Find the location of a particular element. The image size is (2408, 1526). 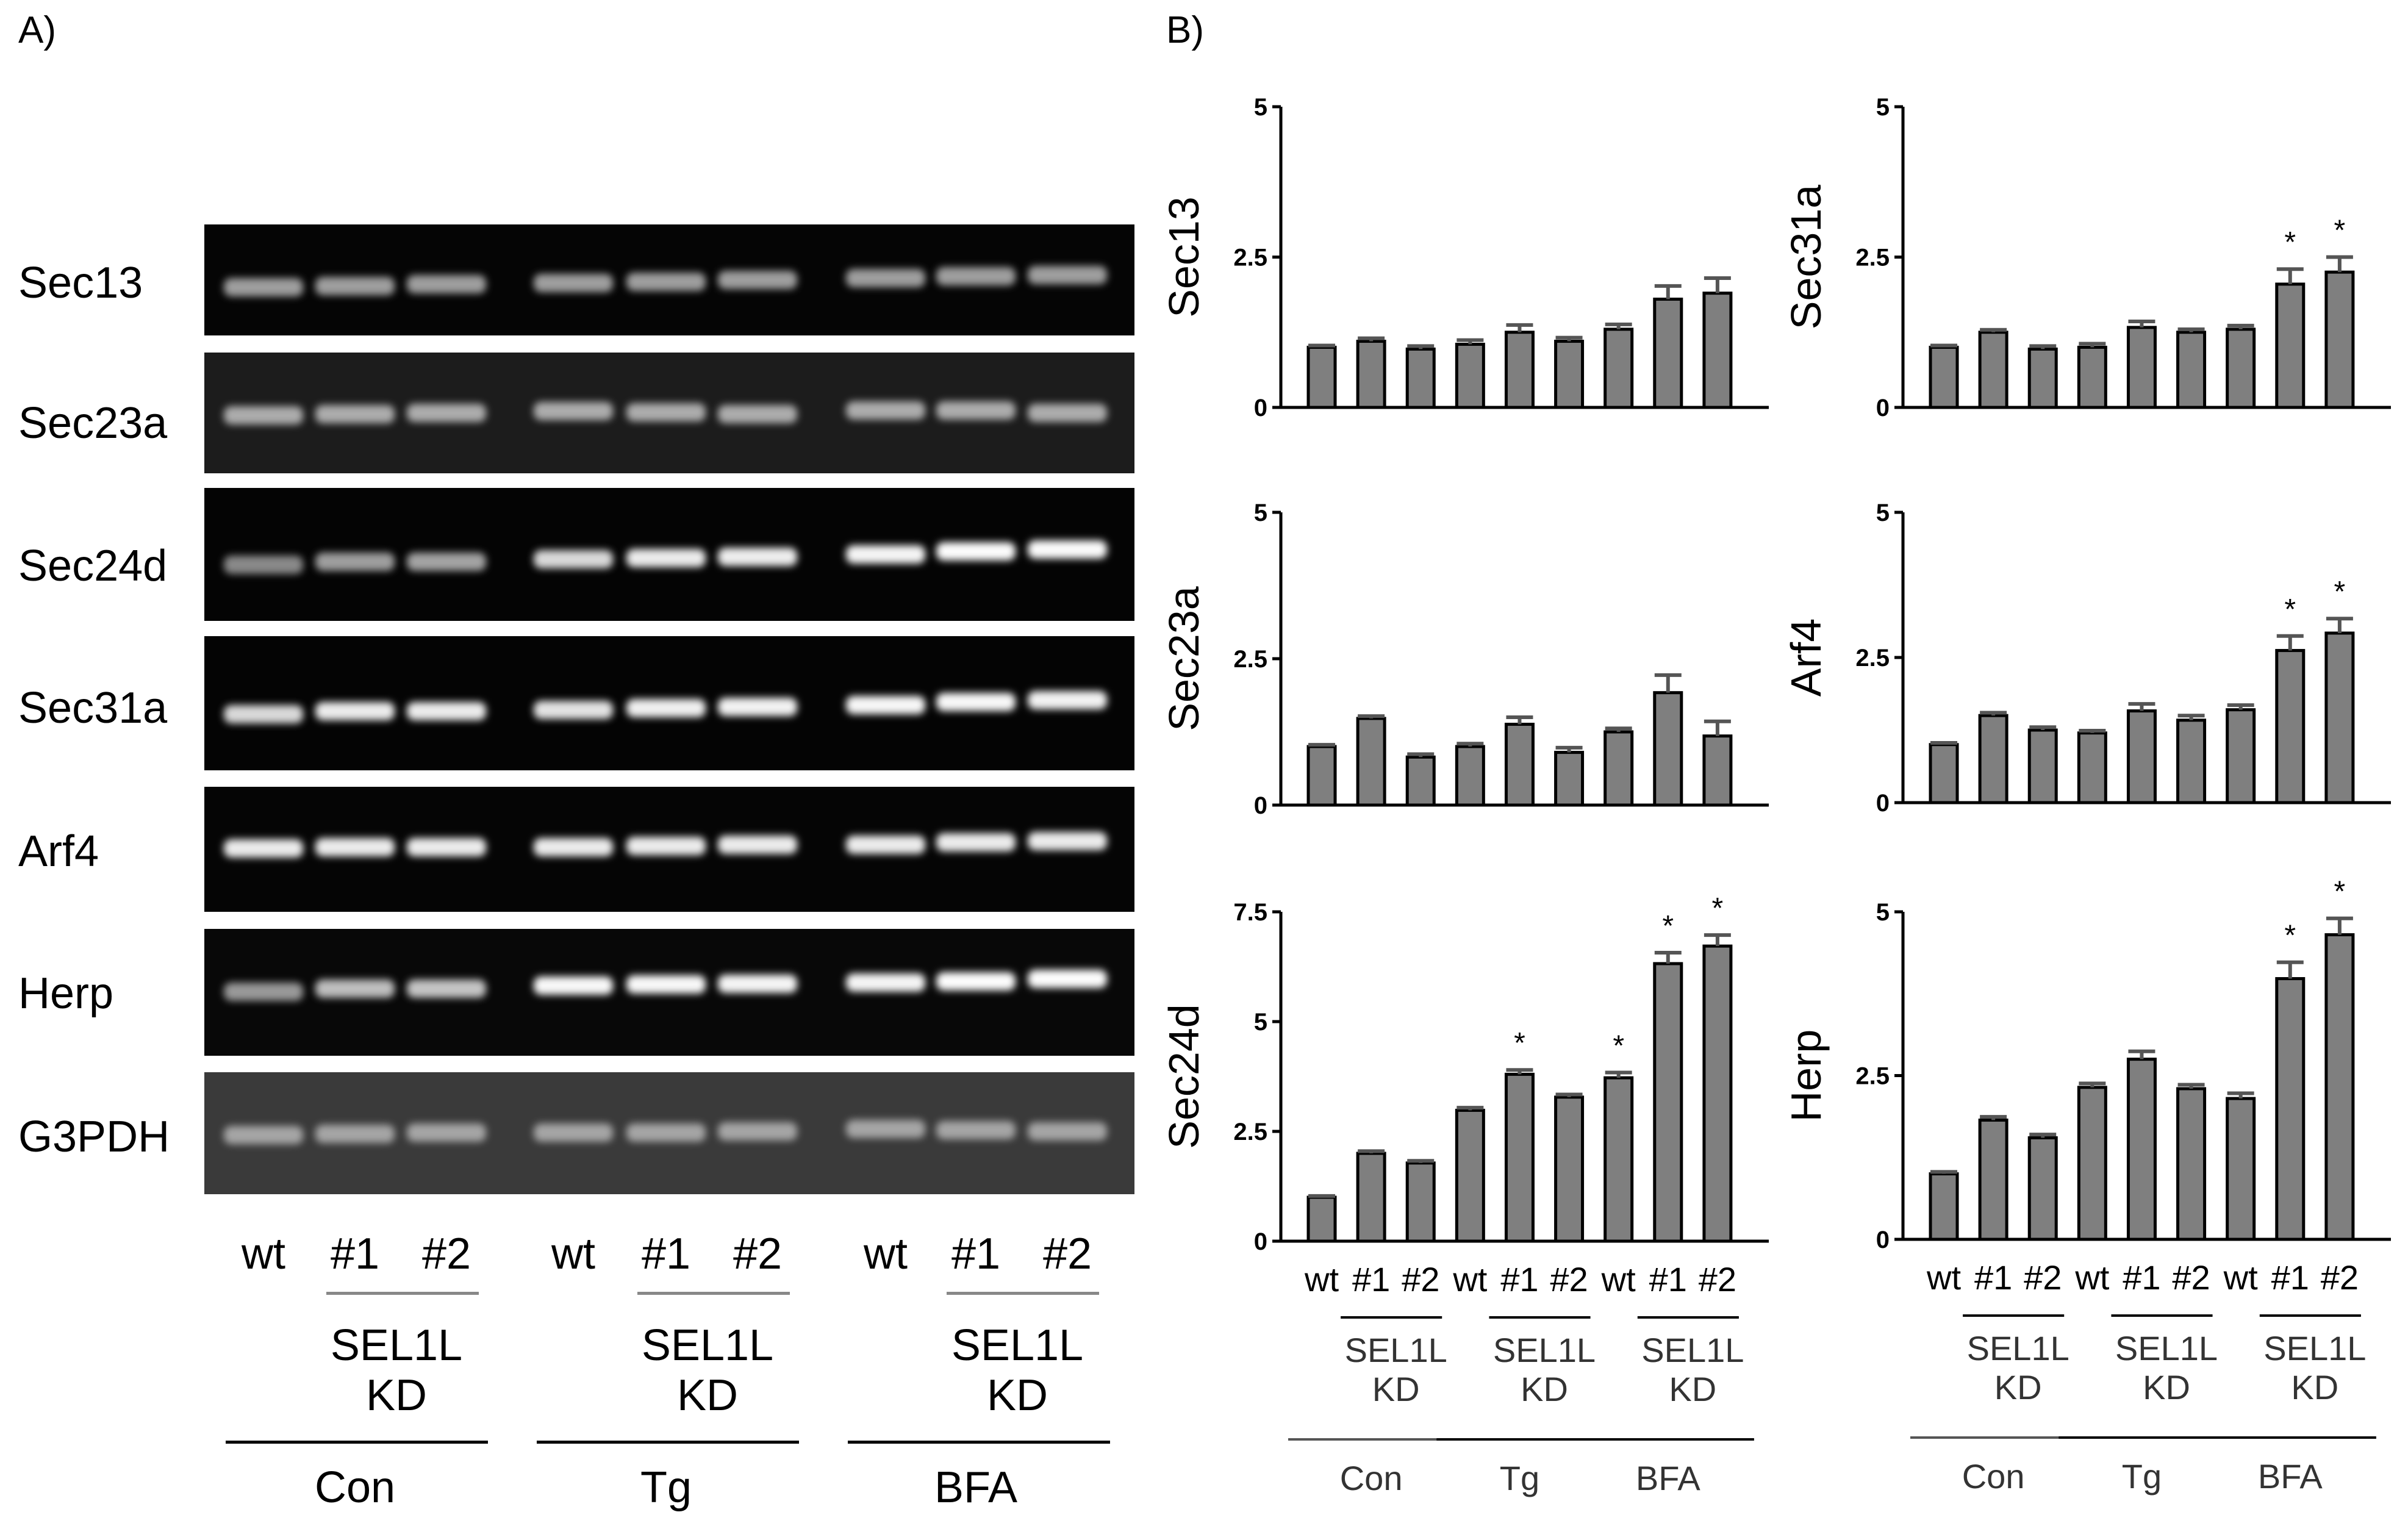

y-axis-label: Sec31a is located at coordinates (1806, 257).